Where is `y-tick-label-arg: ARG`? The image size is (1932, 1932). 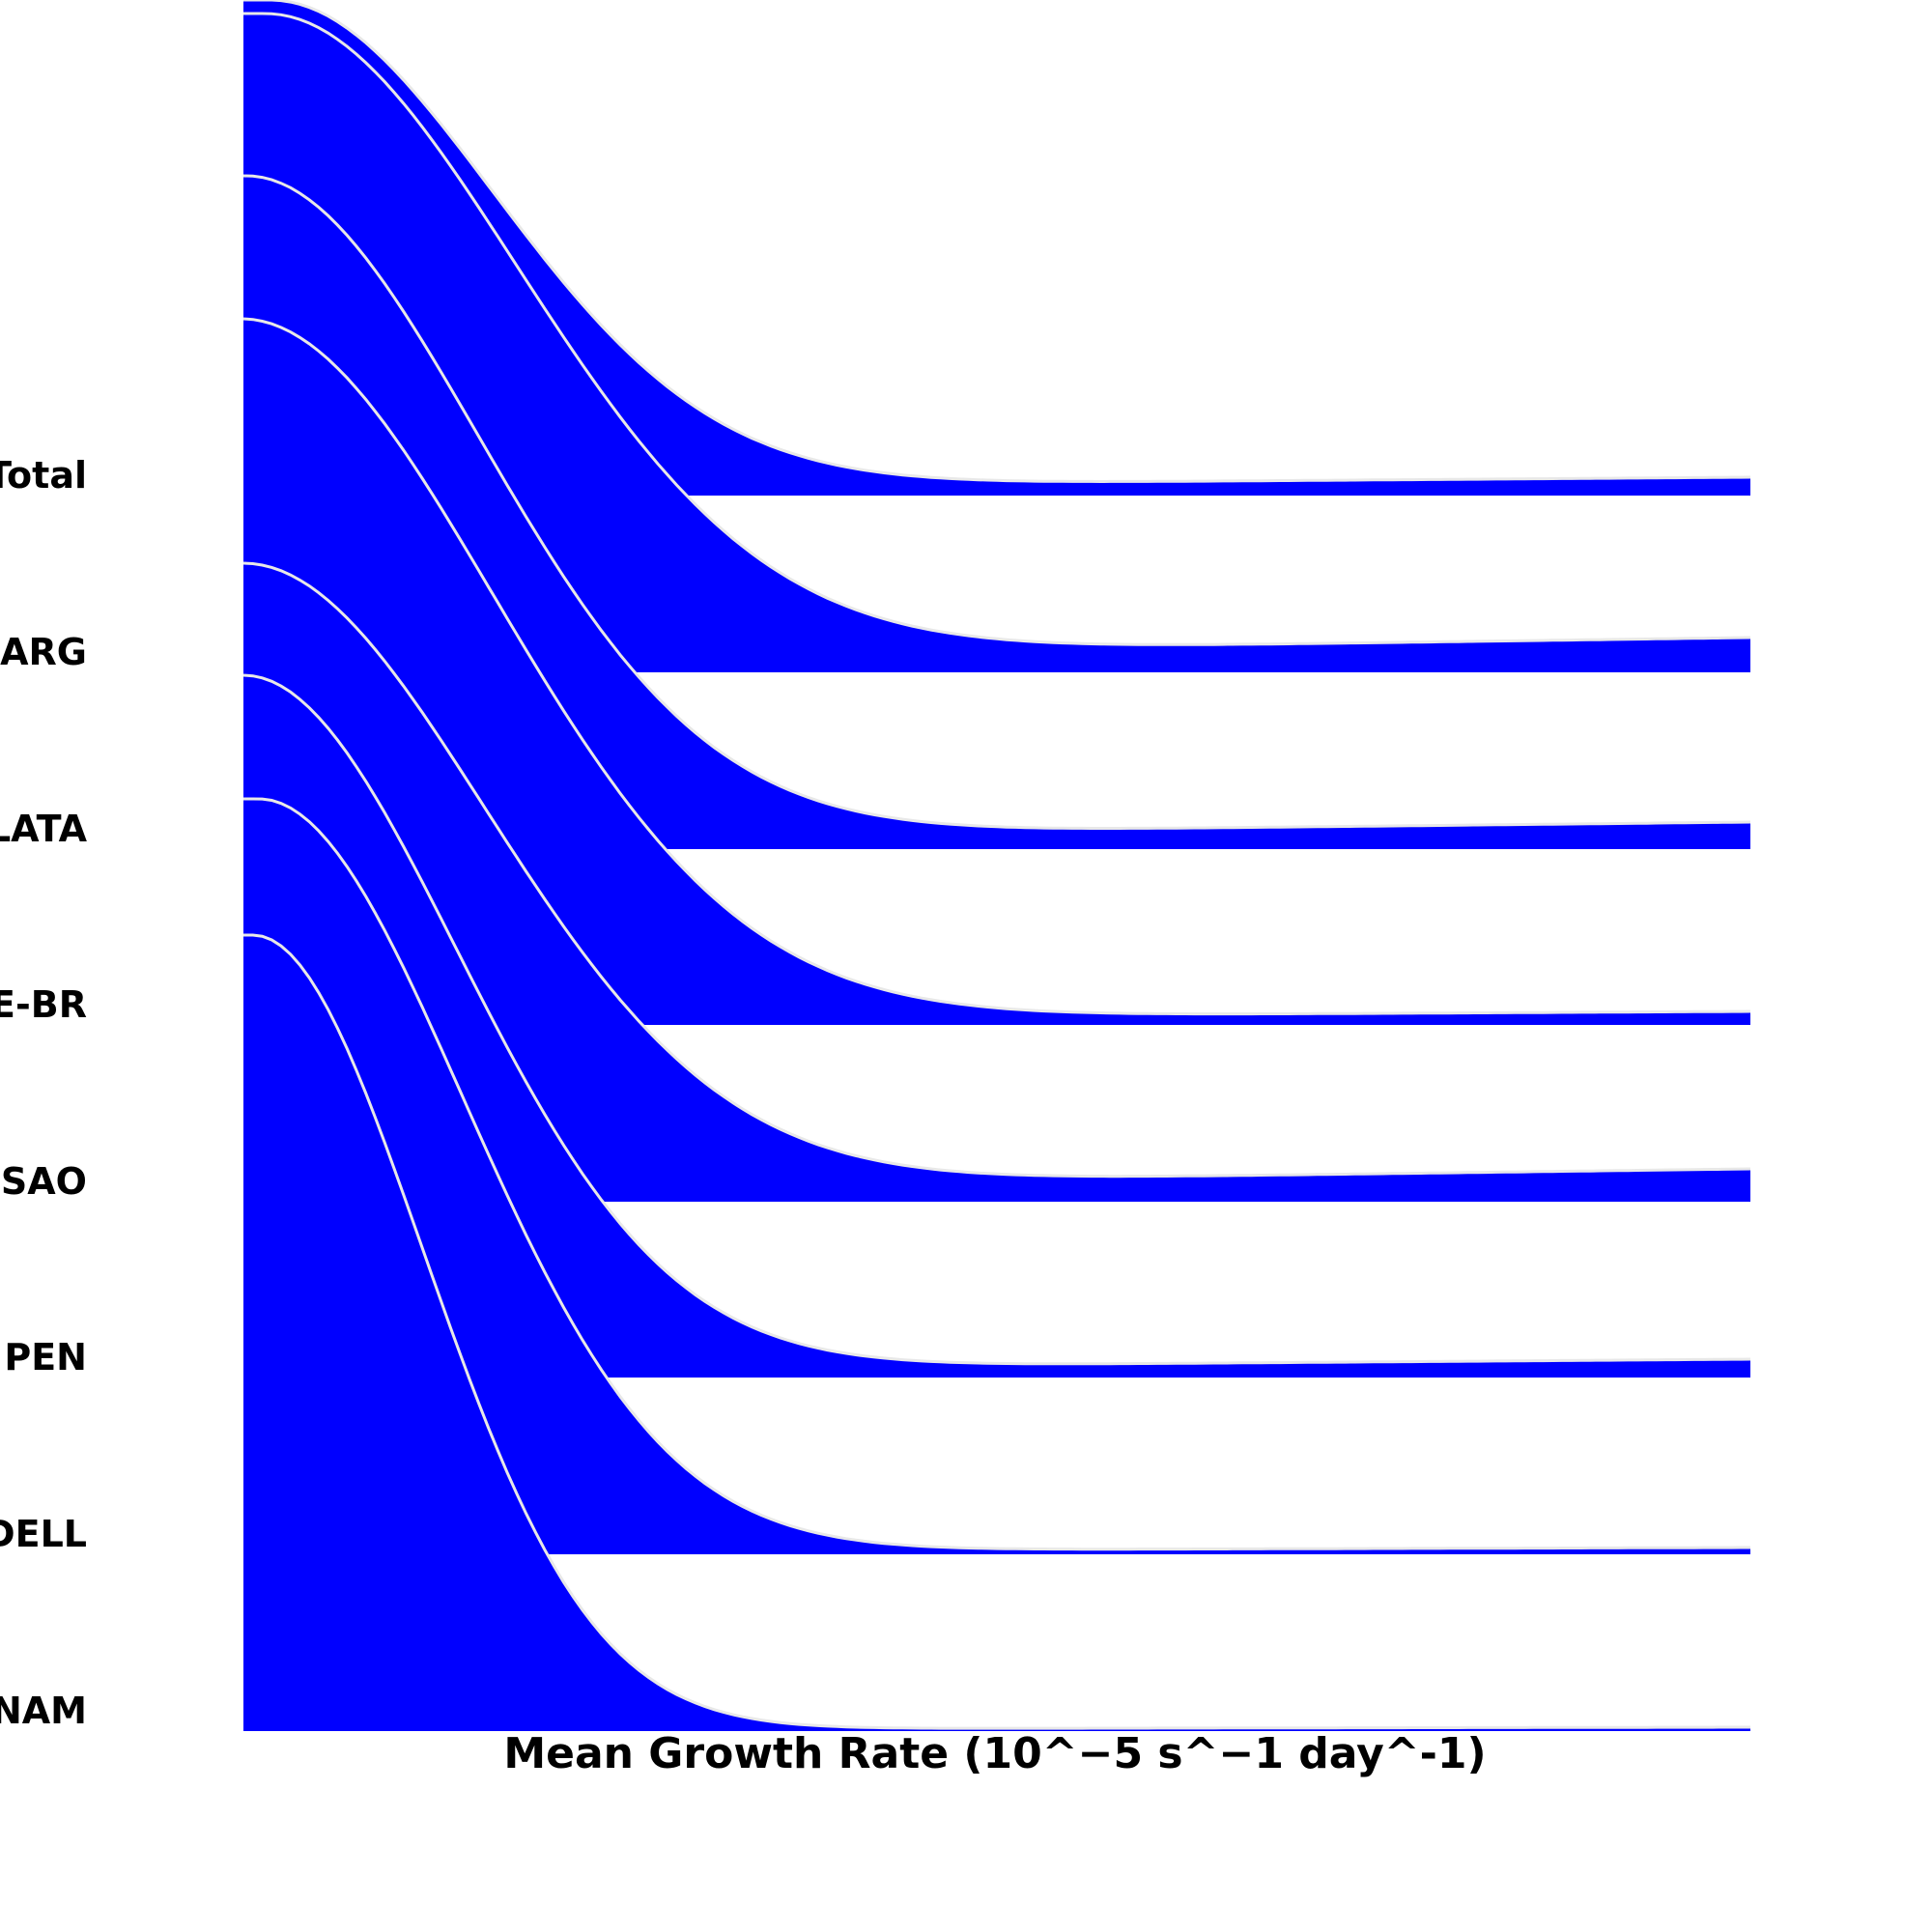
y-tick-label-arg: ARG is located at coordinates (43, 652).